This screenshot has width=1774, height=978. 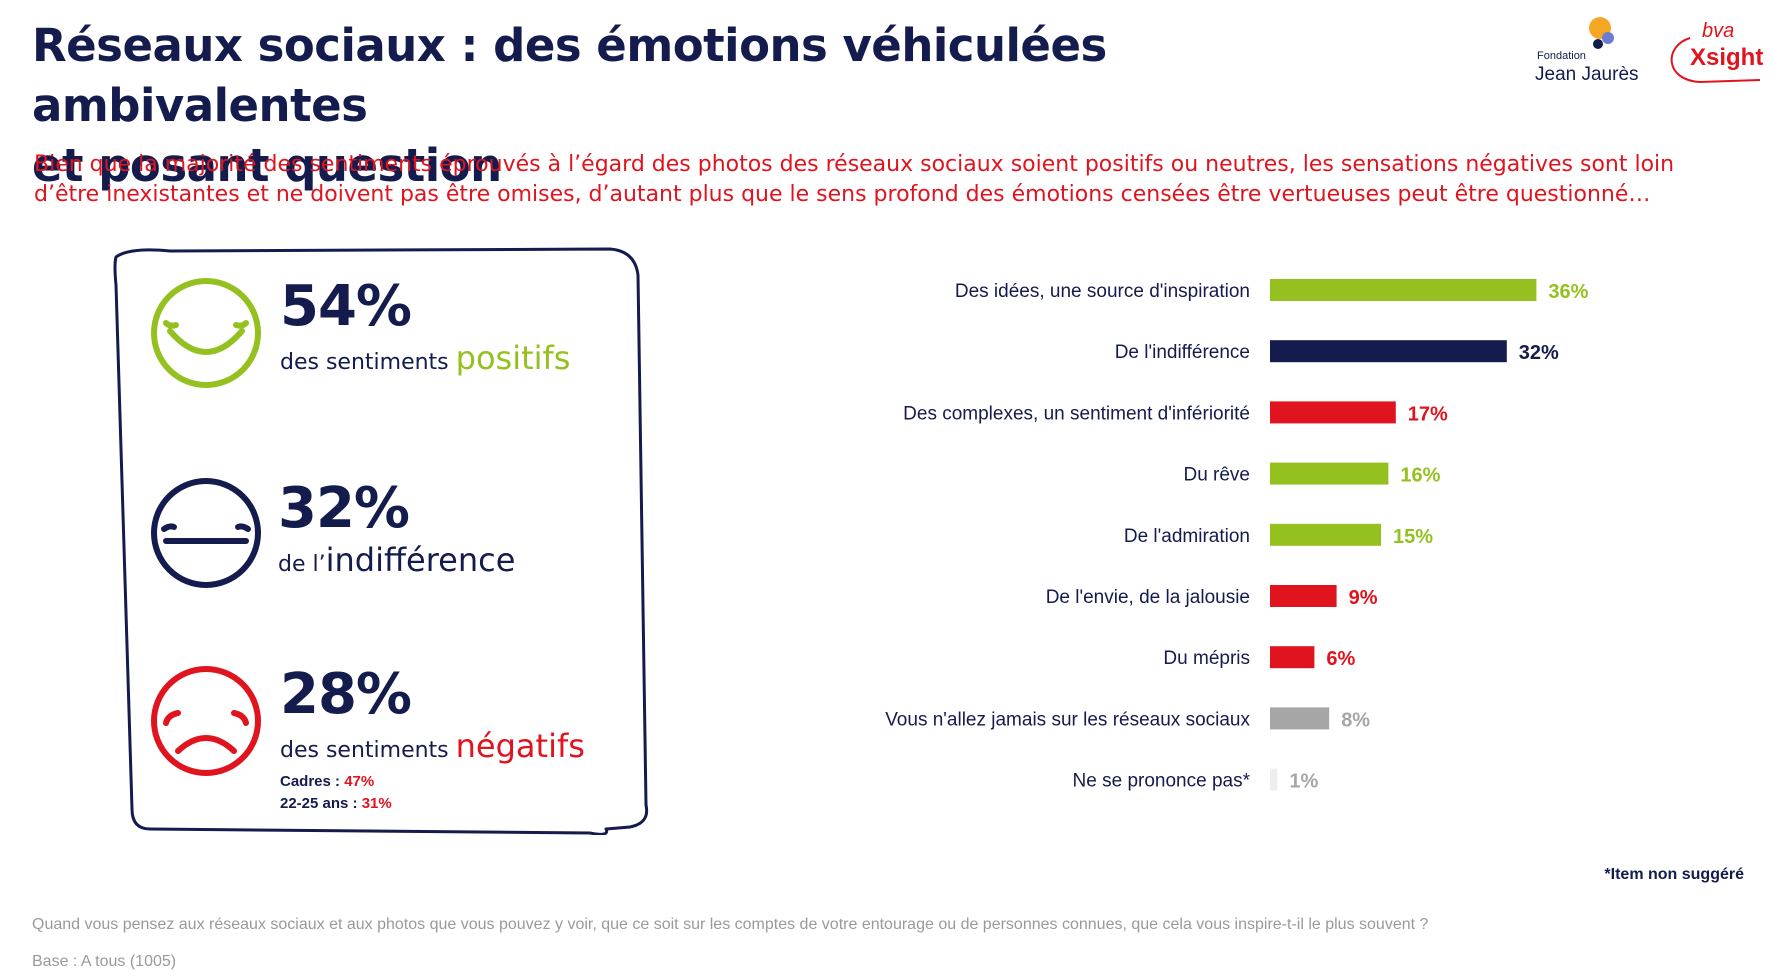 I want to click on negative-detail-cadres-label: Cadres :, so click(x=312, y=781).